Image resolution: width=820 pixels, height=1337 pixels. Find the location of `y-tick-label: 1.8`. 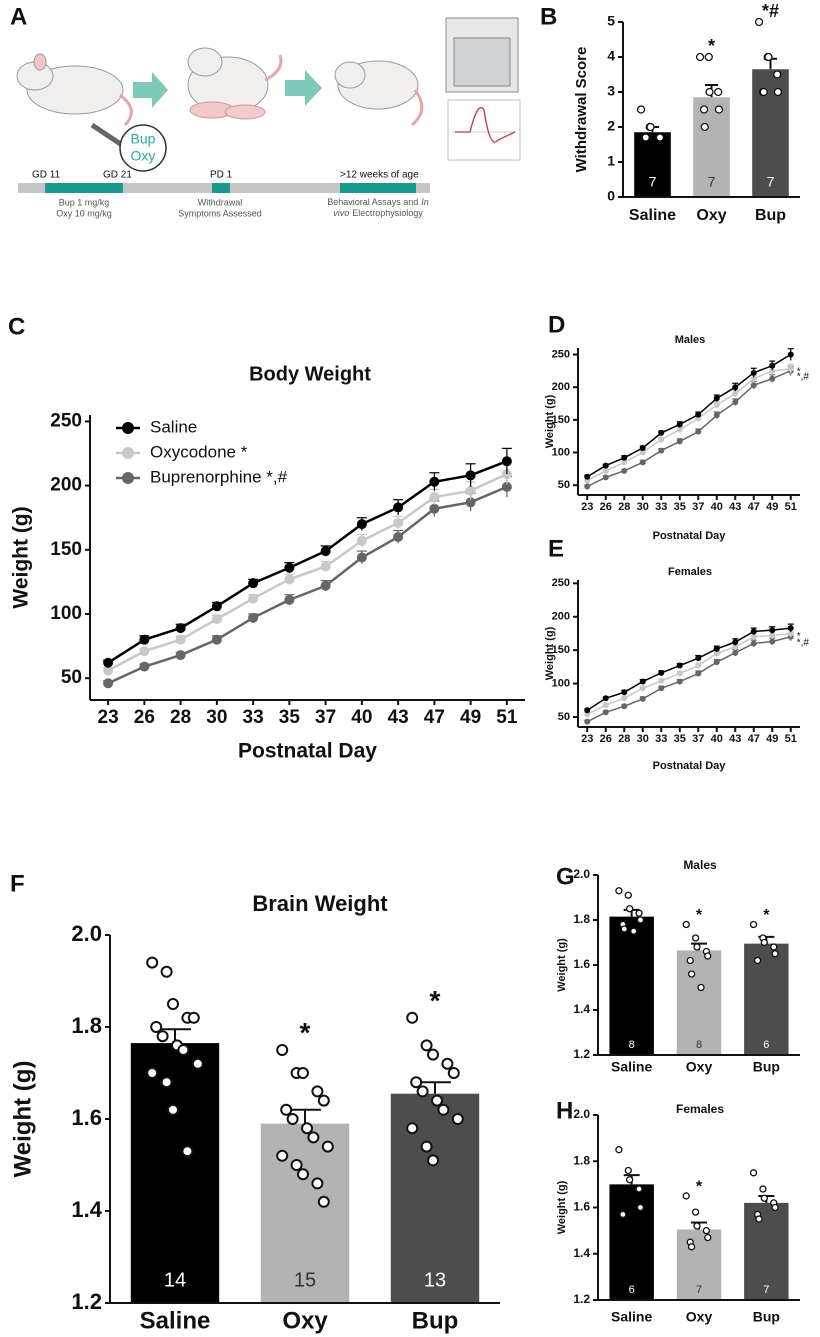

y-tick-label: 1.8 is located at coordinates (581, 1160).